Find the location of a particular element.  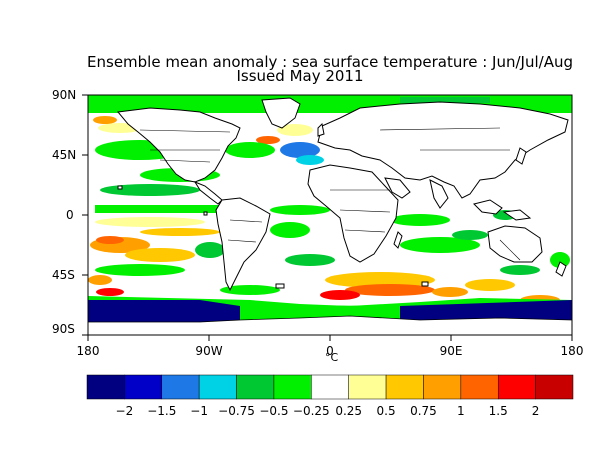

lon-label-90w: 90W is located at coordinates (209, 351).